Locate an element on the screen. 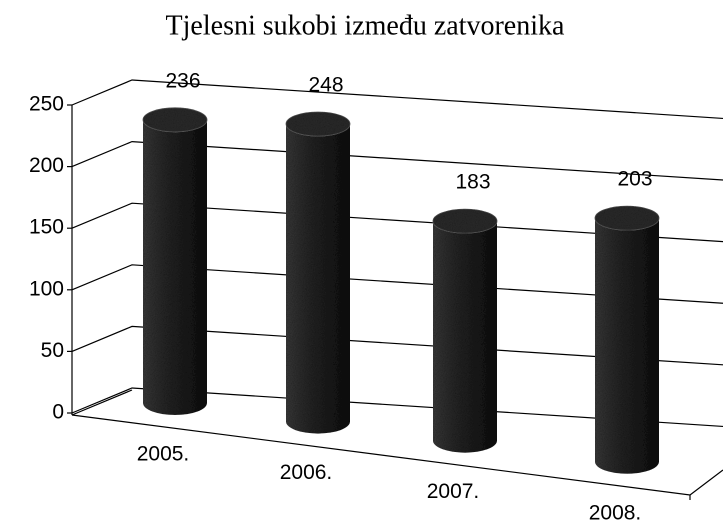 Image resolution: width=723 pixels, height=525 pixels. y-tick-label: 50 is located at coordinates (52, 350).